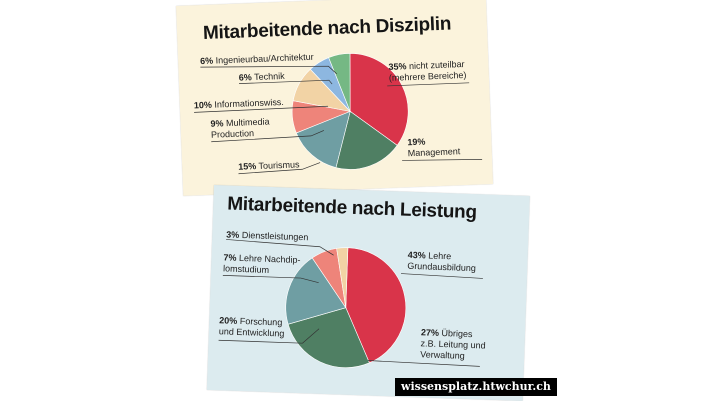 The width and height of the screenshot is (709, 401). Describe the element at coordinates (453, 344) in the screenshot. I see `label-uebriges: 27% Übriges z.B. Leitung und Verwaltung` at that location.